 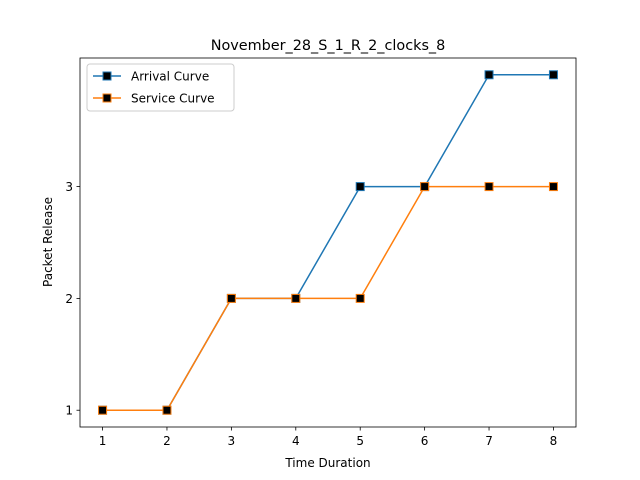 What do you see at coordinates (69, 187) in the screenshot?
I see `y-tick-label: 3` at bounding box center [69, 187].